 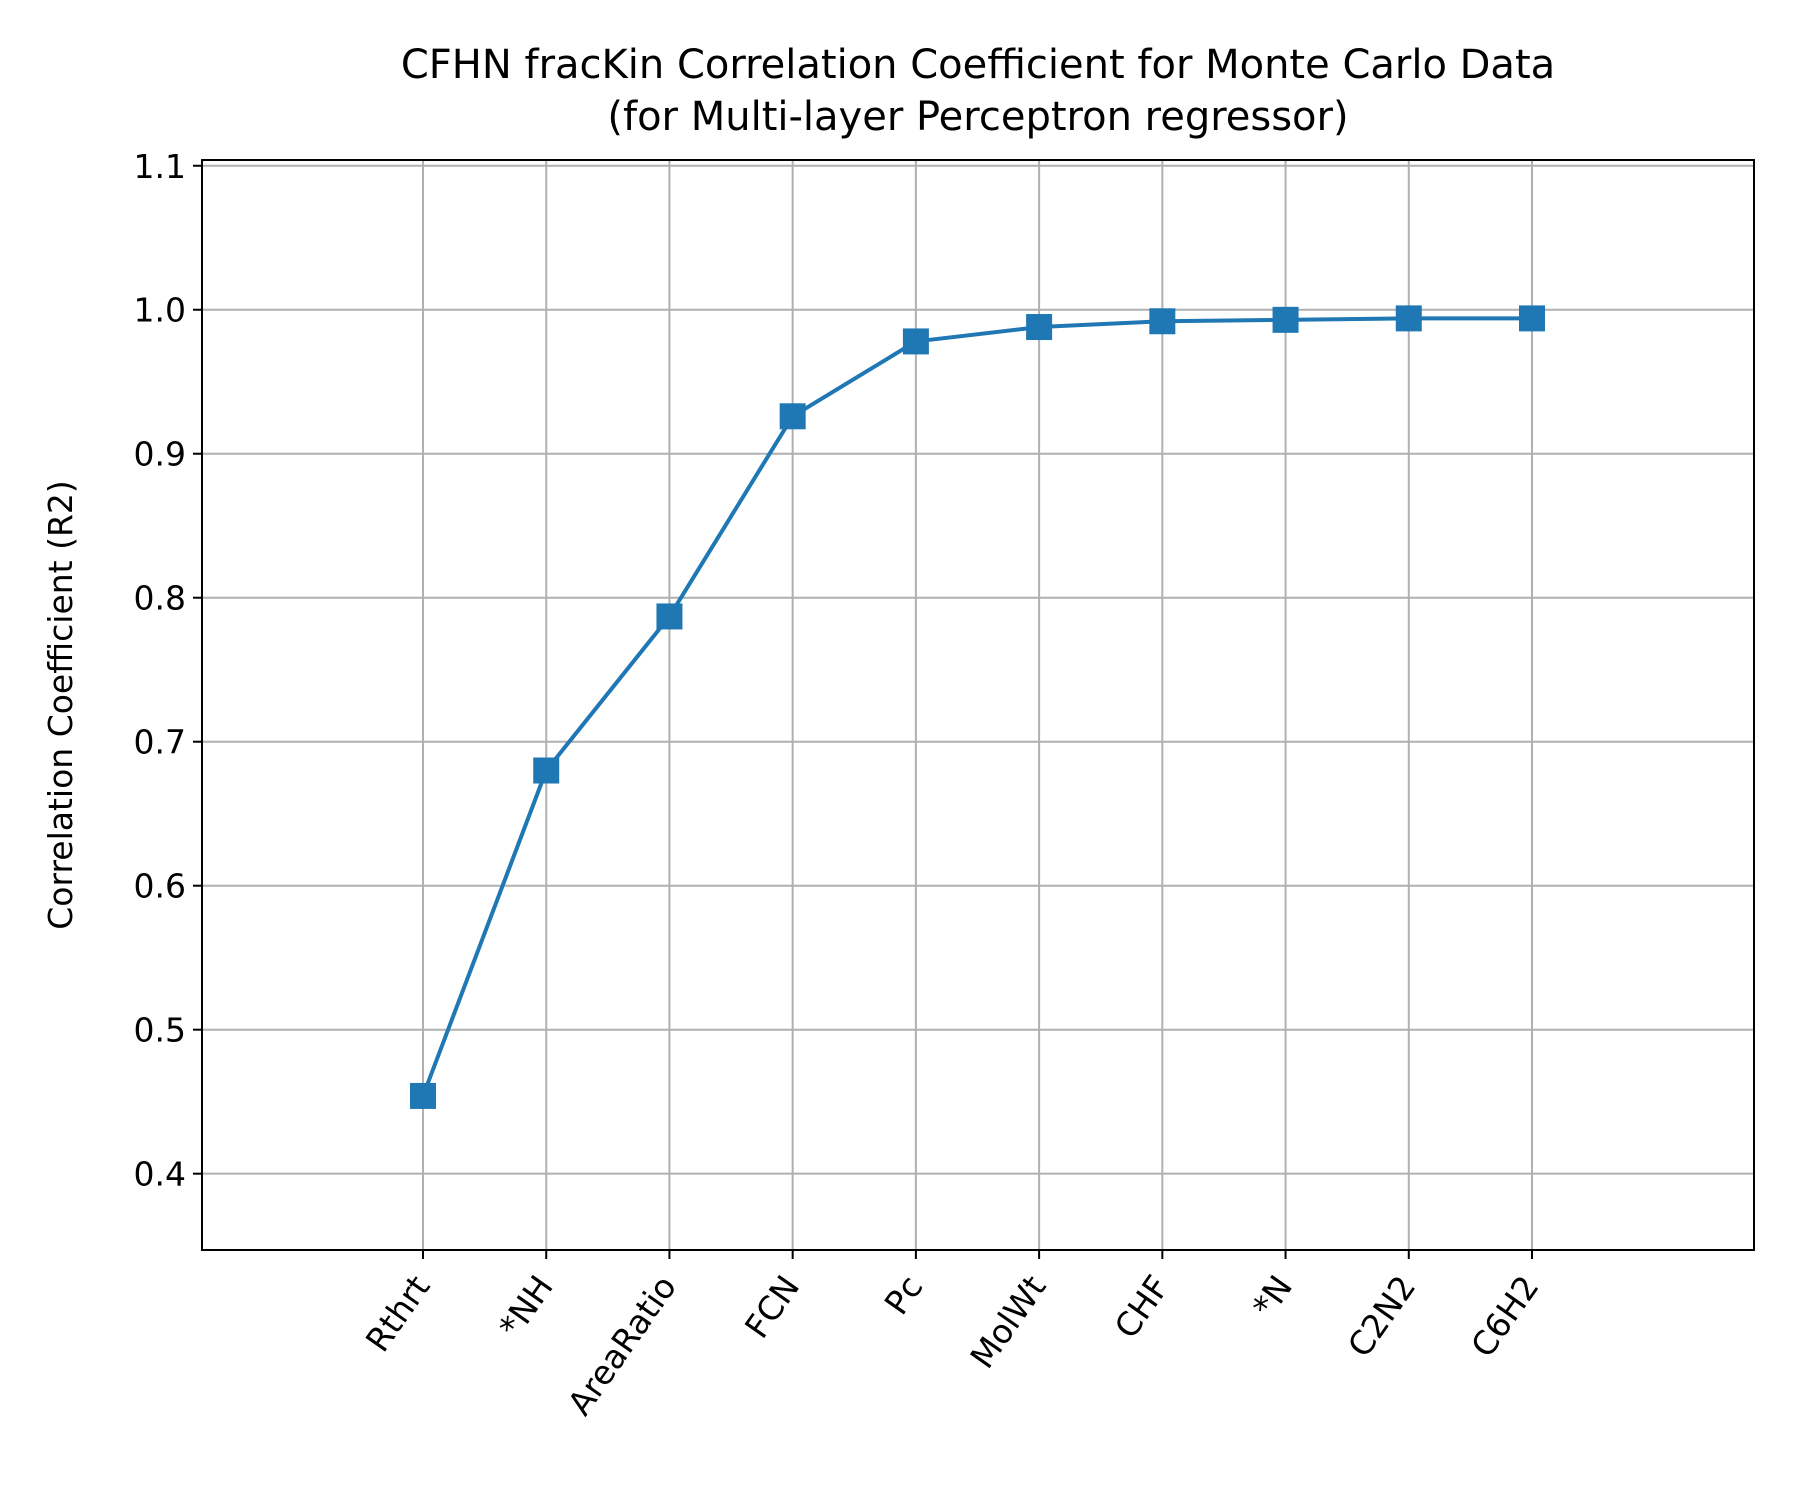 I want to click on x-tick-label: AreaRatio, so click(x=622, y=1345).